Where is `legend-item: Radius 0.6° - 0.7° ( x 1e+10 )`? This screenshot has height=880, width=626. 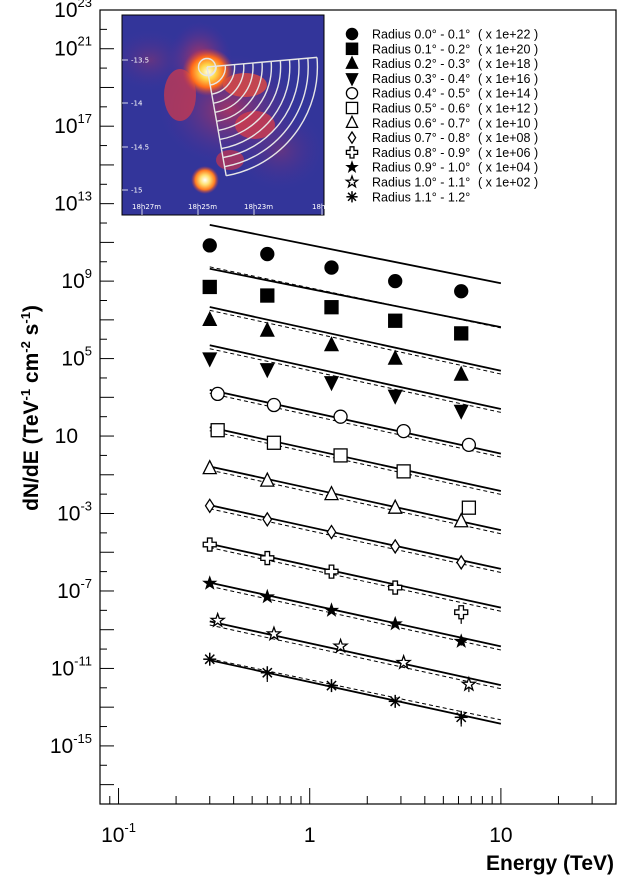 legend-item: Radius 0.6° - 0.7° ( x 1e+10 ) is located at coordinates (441, 122).